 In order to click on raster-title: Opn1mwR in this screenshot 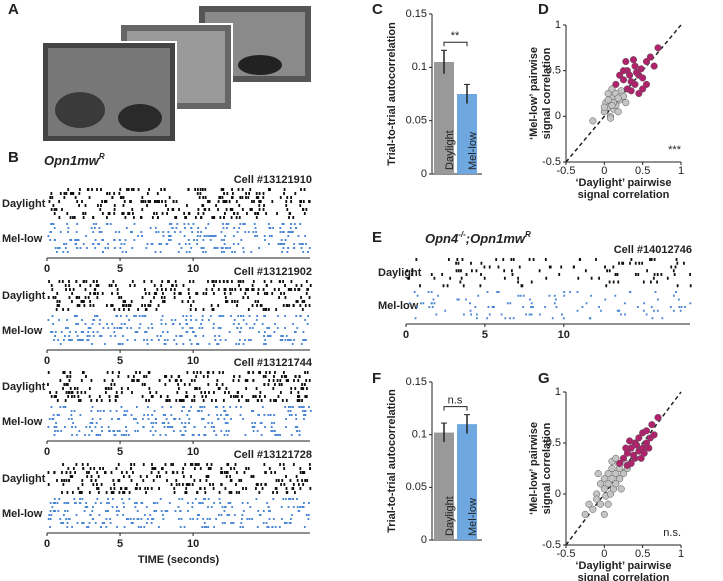, I will do `click(74, 160)`.